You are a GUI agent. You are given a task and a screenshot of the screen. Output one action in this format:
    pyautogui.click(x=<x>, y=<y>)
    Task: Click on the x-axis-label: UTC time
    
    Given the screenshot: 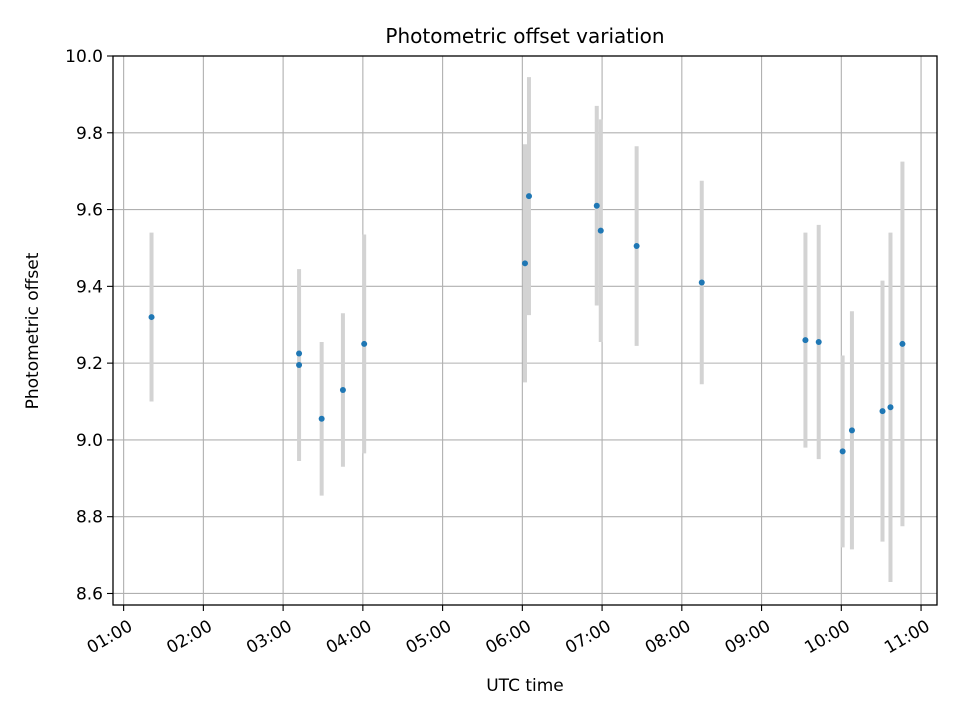 What is the action you would take?
    pyautogui.click(x=525, y=686)
    